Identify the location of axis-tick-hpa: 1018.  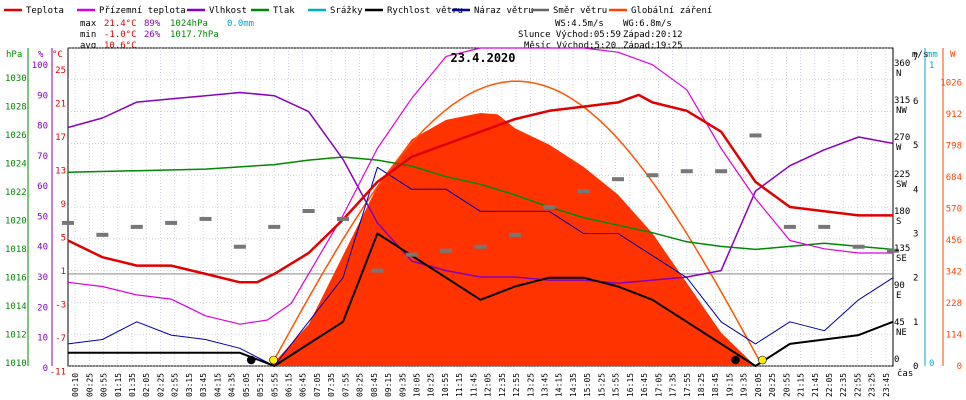
(16, 250).